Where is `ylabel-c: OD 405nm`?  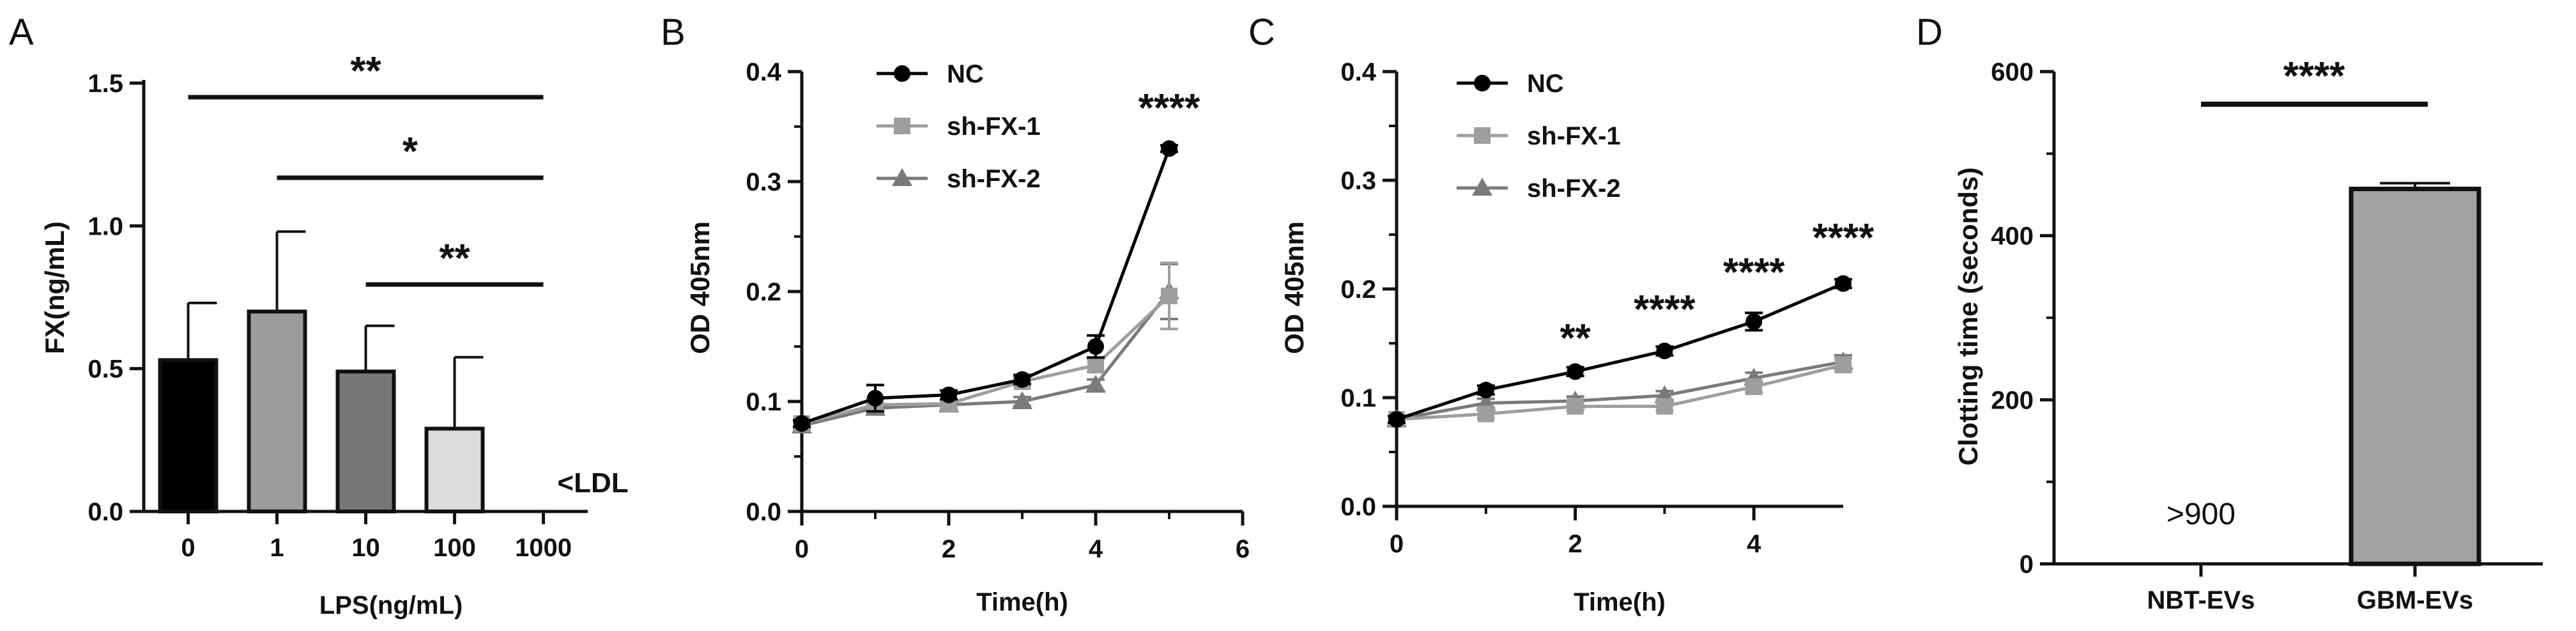 ylabel-c: OD 405nm is located at coordinates (1294, 287).